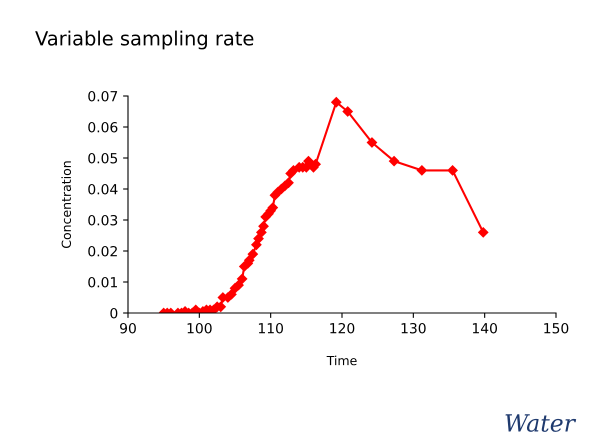 This screenshot has width=604, height=446. What do you see at coordinates (103, 127) in the screenshot?
I see `y-tick-label: 0.06` at bounding box center [103, 127].